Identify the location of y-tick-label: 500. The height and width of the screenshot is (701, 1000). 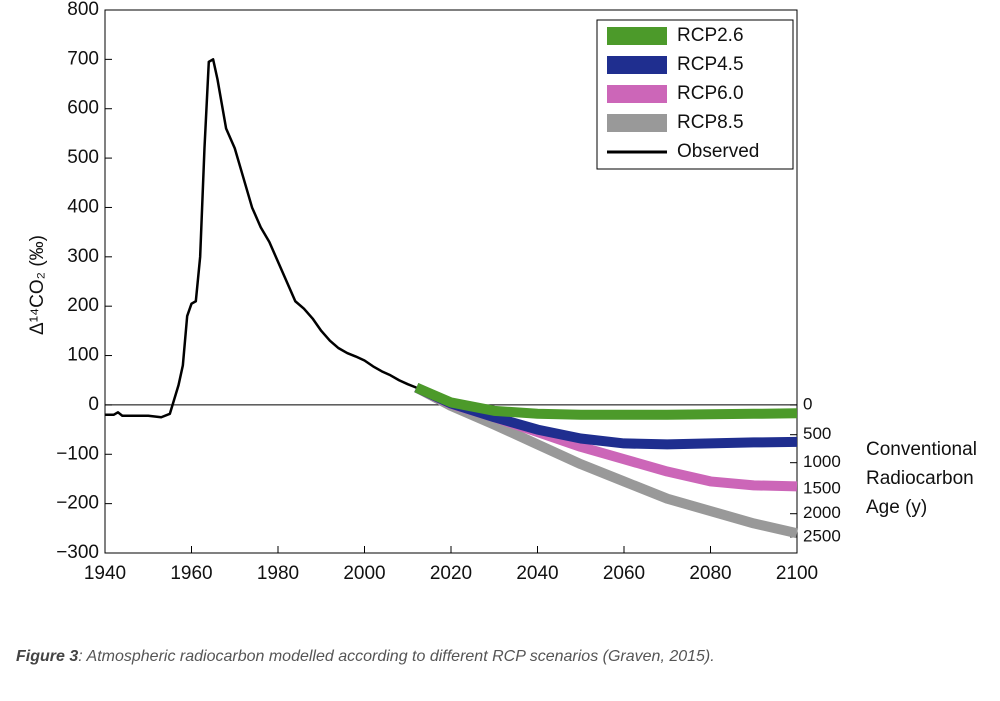
(83, 157).